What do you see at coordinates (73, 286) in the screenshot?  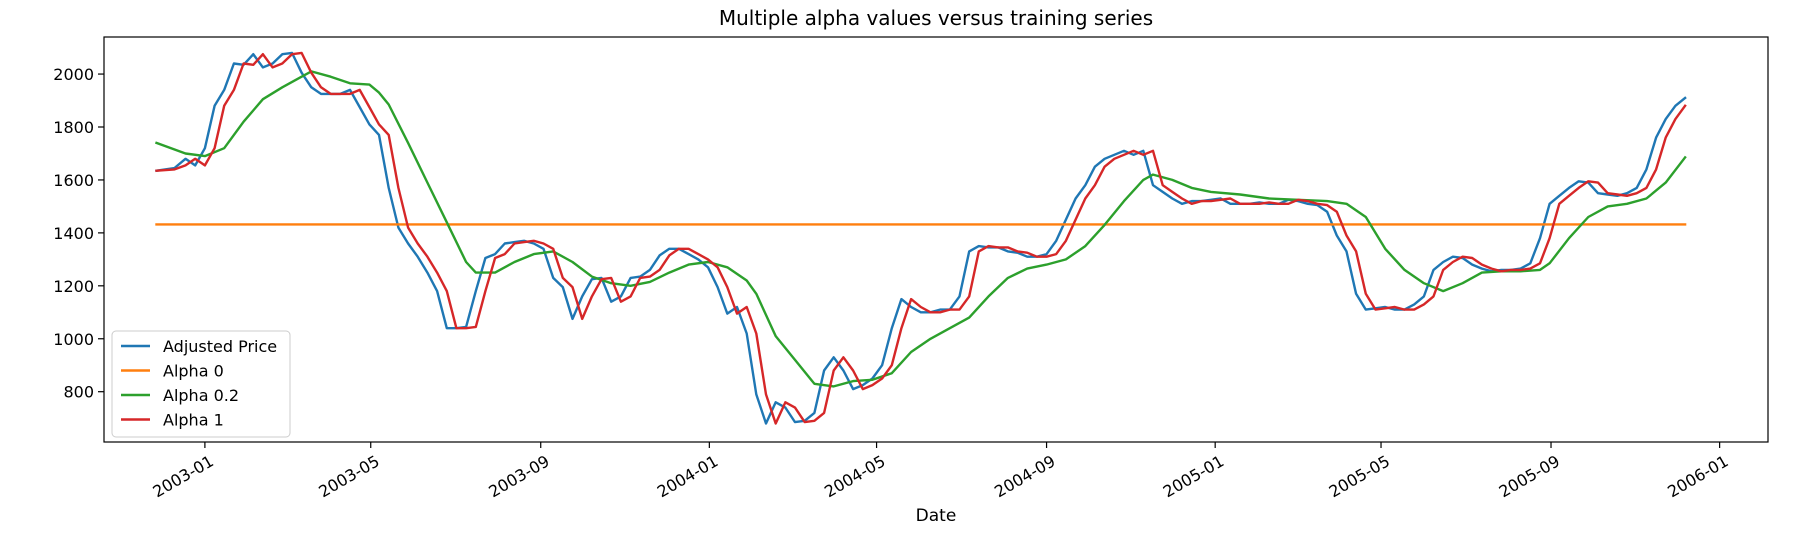 I see `y-tick-label: 1200` at bounding box center [73, 286].